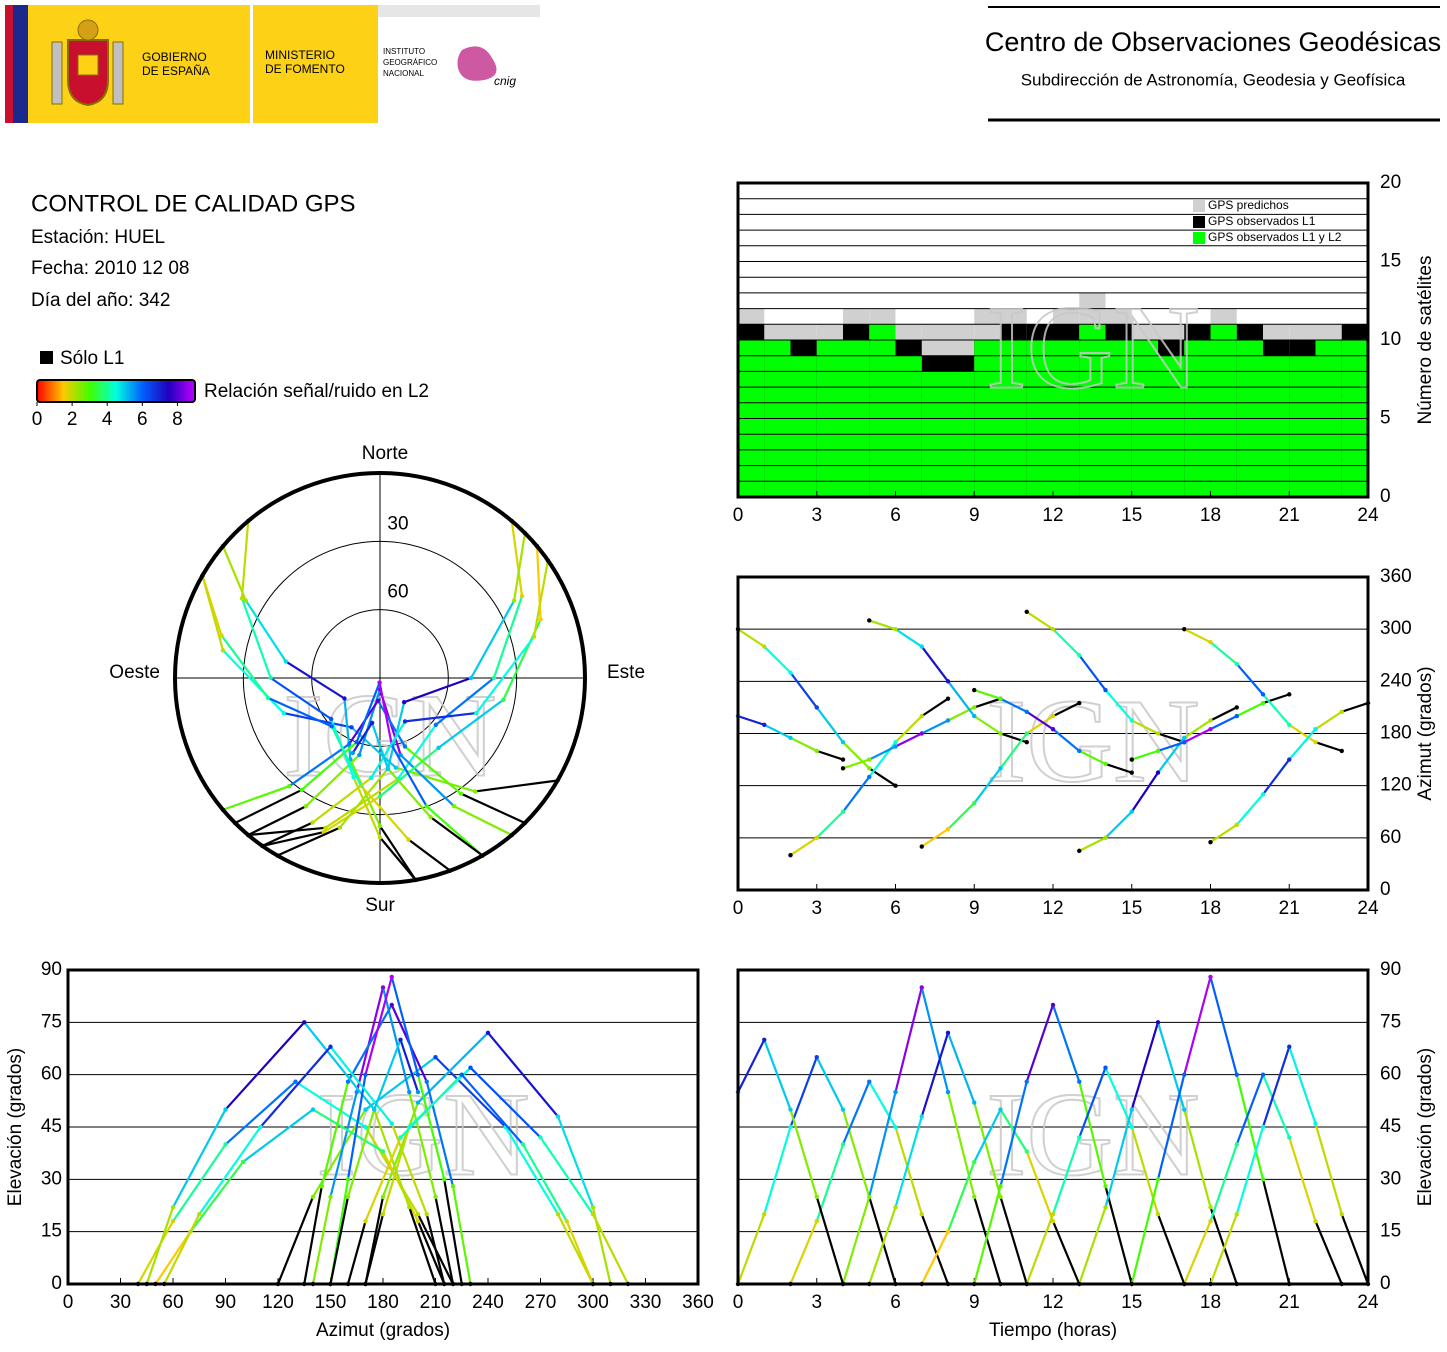  Describe the element at coordinates (51, 1021) in the screenshot. I see `y-tick-label: 75` at that location.